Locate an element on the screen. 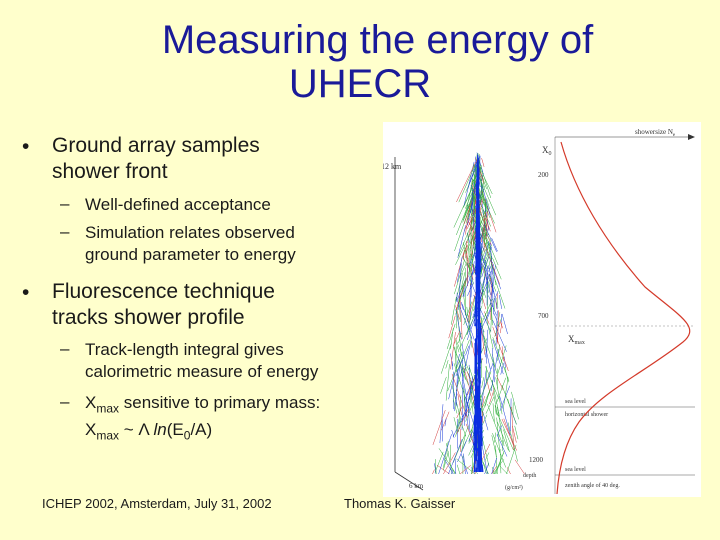 The height and width of the screenshot is (540, 720). depth-label: depth is located at coordinates (529, 476).